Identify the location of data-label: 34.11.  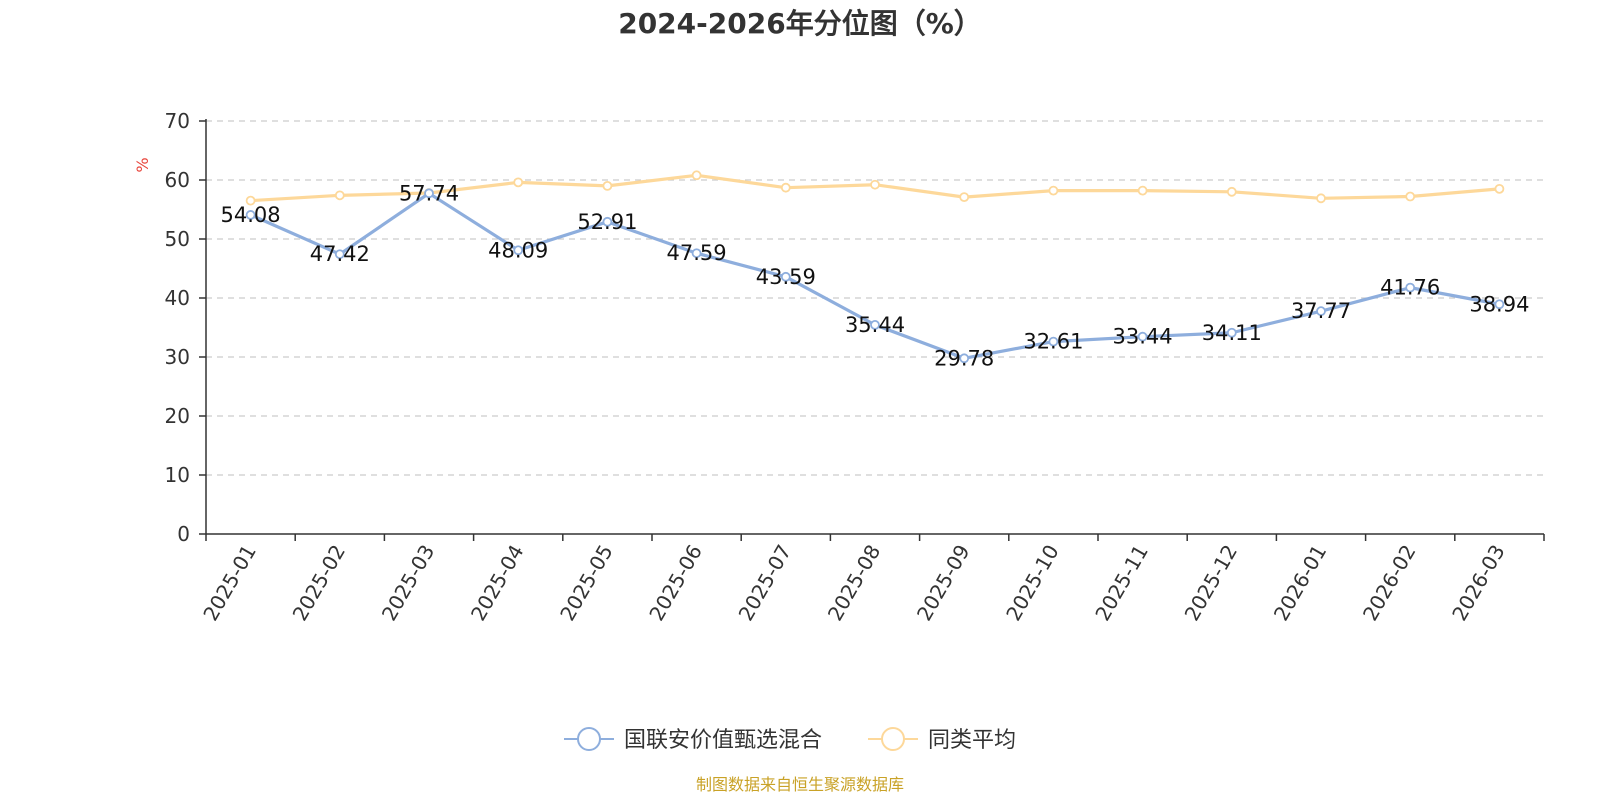
(1232, 333).